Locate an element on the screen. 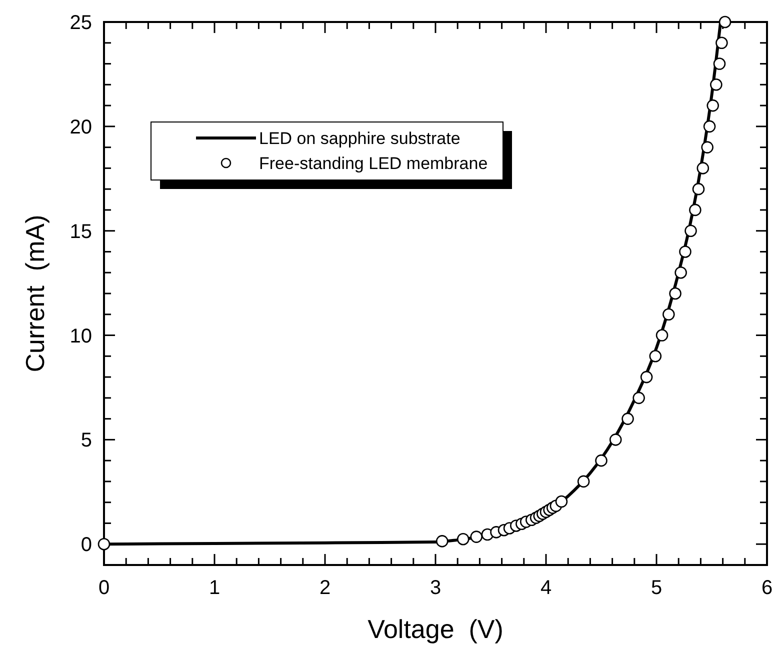 Image resolution: width=783 pixels, height=656 pixels. x-tick-label: 6 is located at coordinates (767, 588).